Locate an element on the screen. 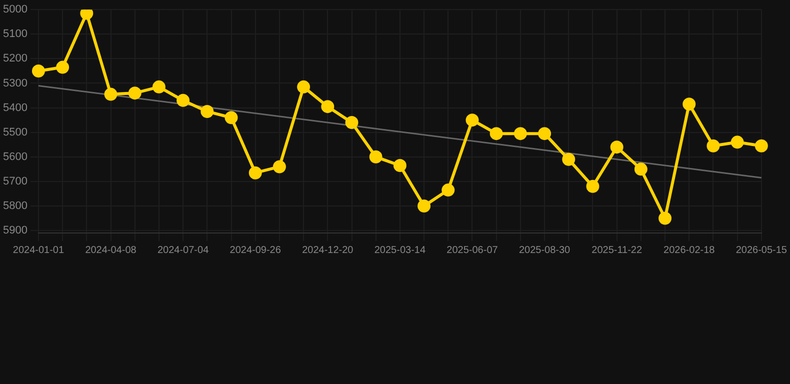  y-tick-label: 5600 is located at coordinates (15, 156).